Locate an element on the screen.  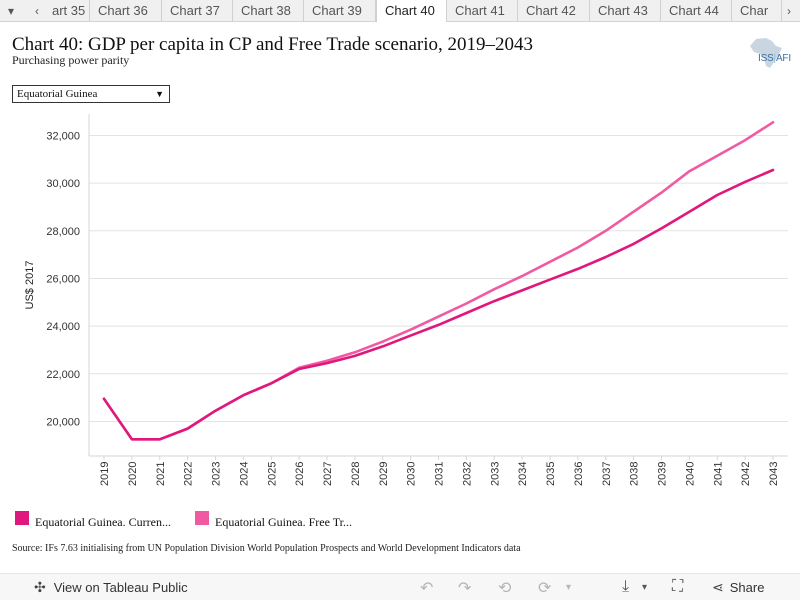
x-tick-label: 2028 is located at coordinates (356, 474).